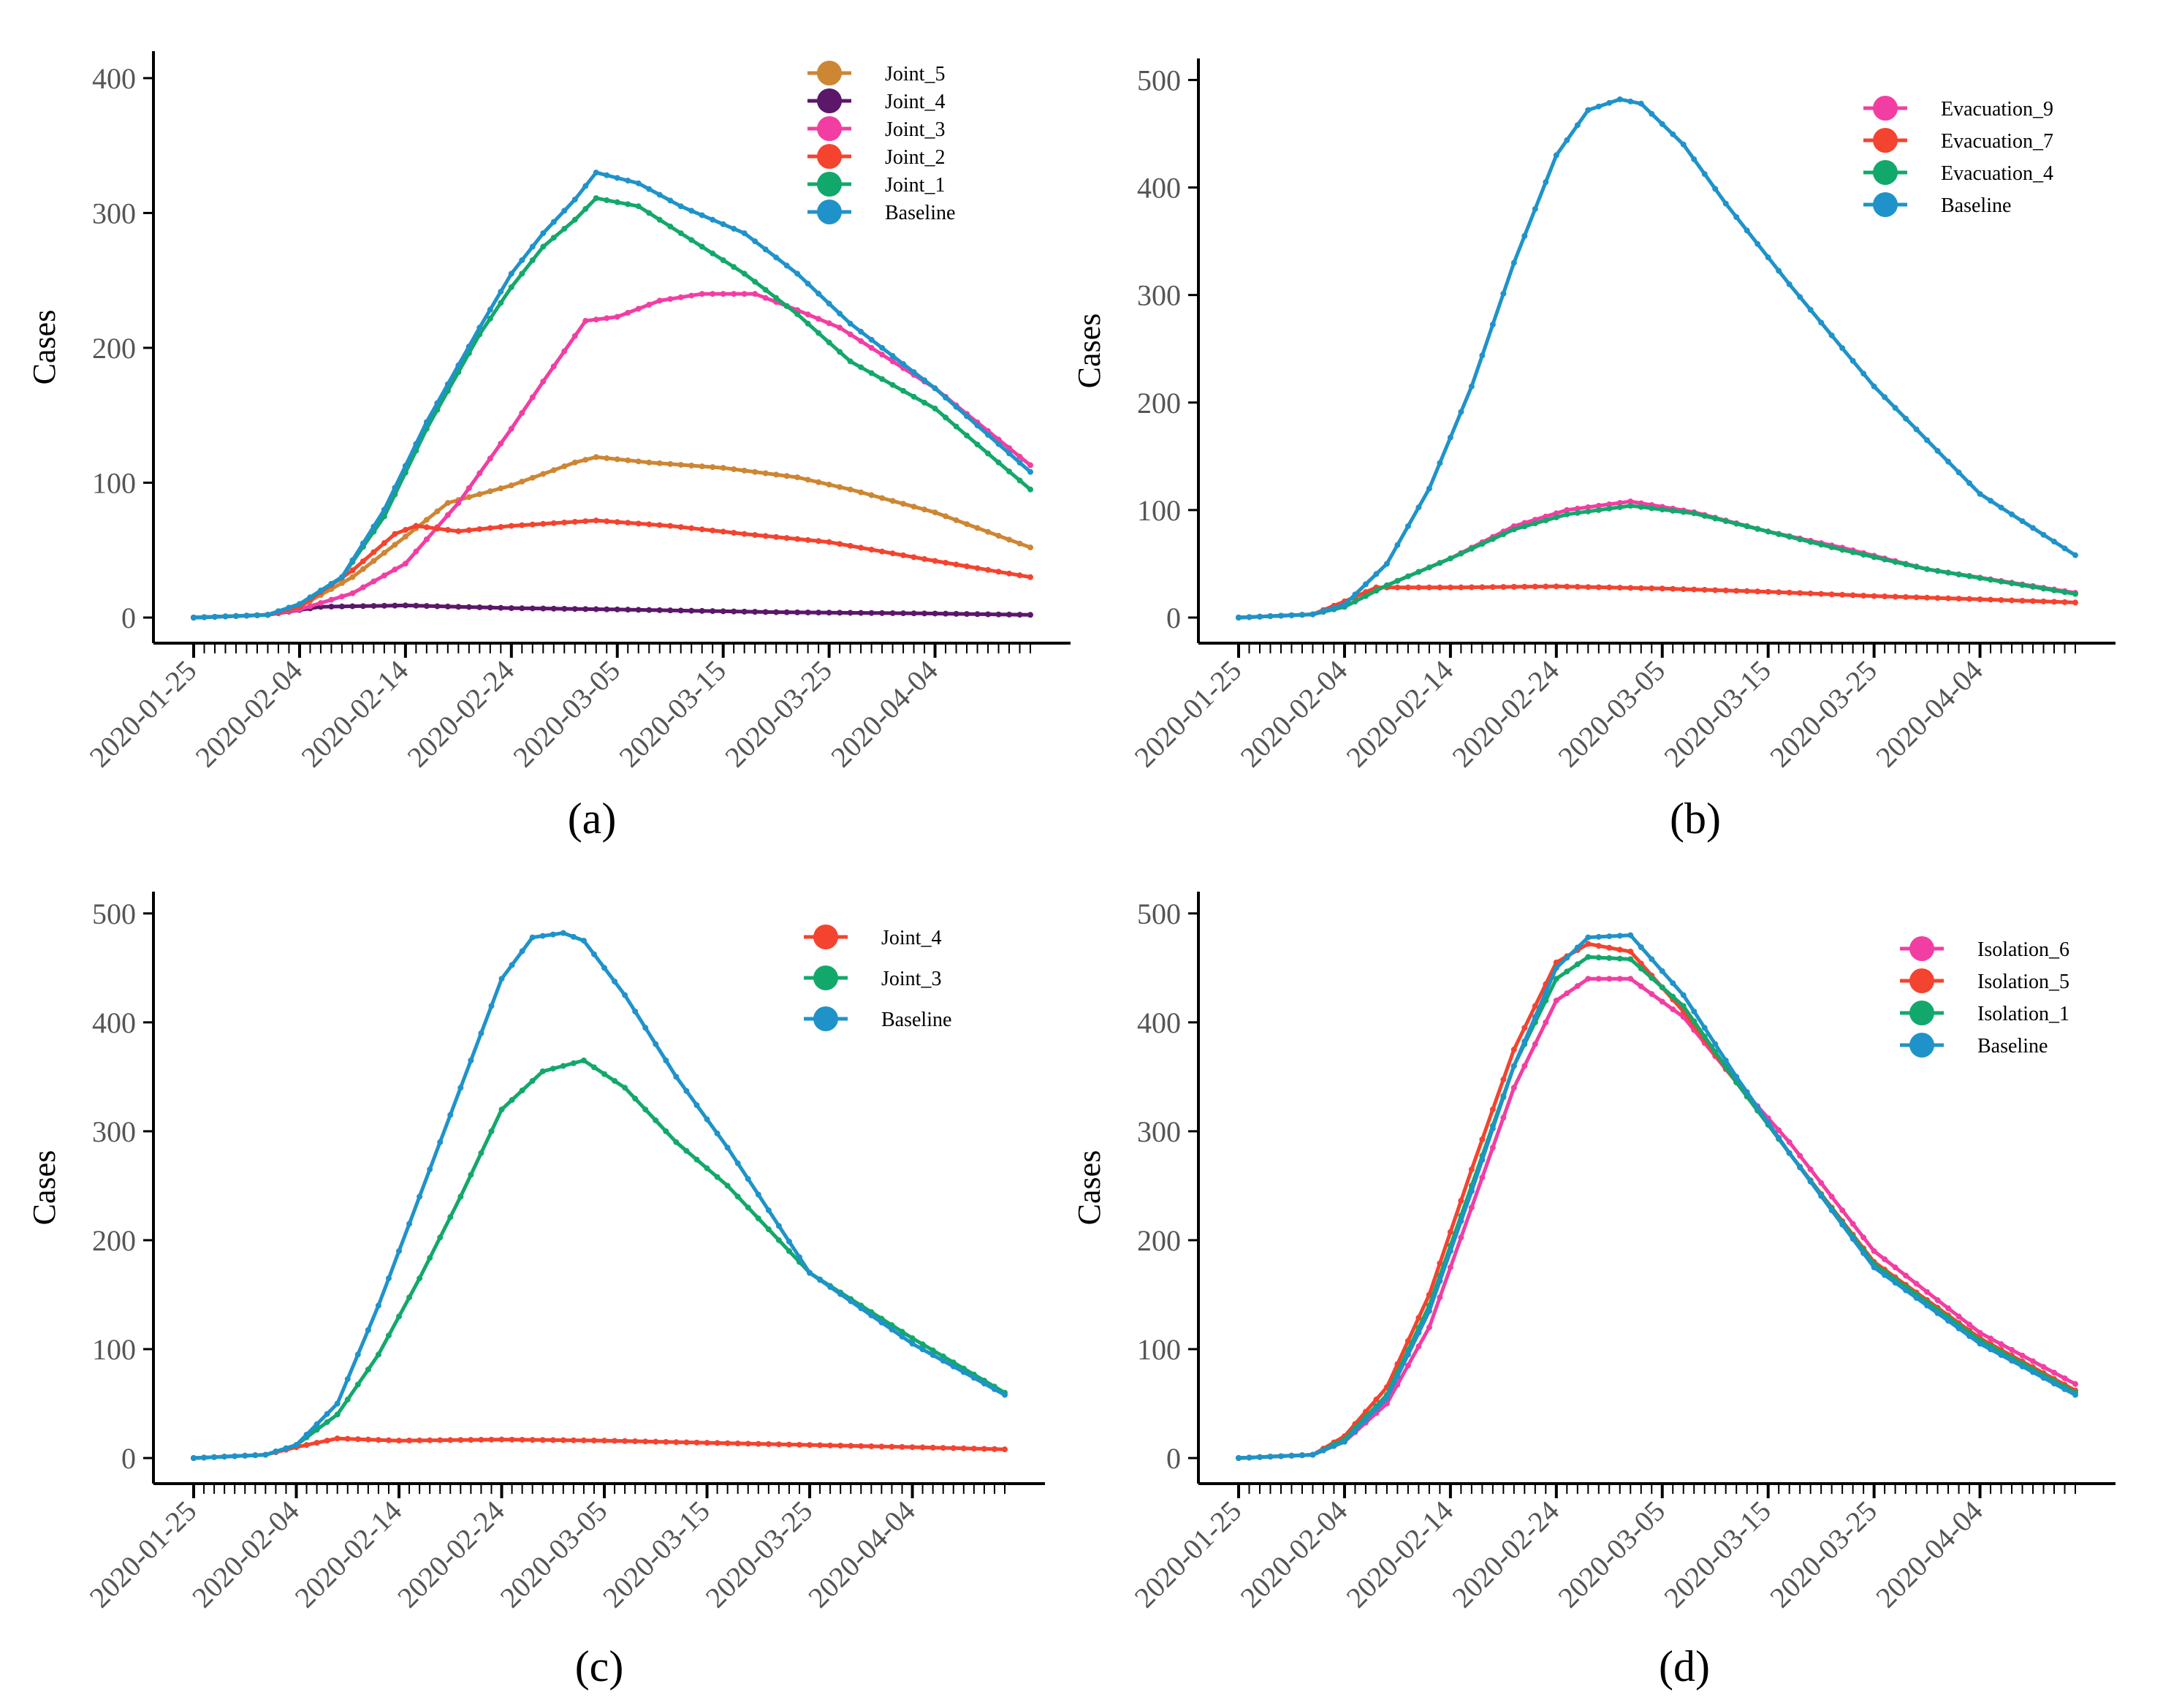  Describe the element at coordinates (778, 714) in the screenshot. I see `x-tick-label: 2020-03-25` at that location.